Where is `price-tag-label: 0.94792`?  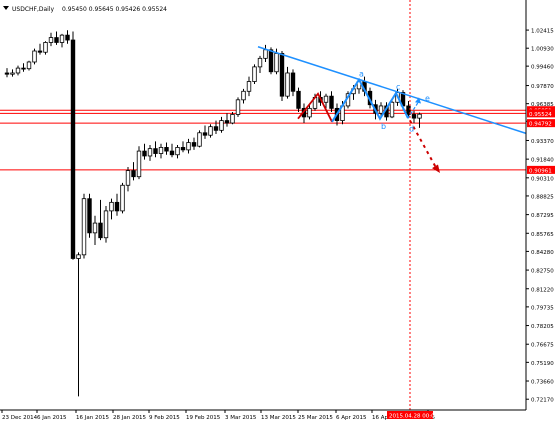 price-tag-label: 0.94792 is located at coordinates (540, 125).